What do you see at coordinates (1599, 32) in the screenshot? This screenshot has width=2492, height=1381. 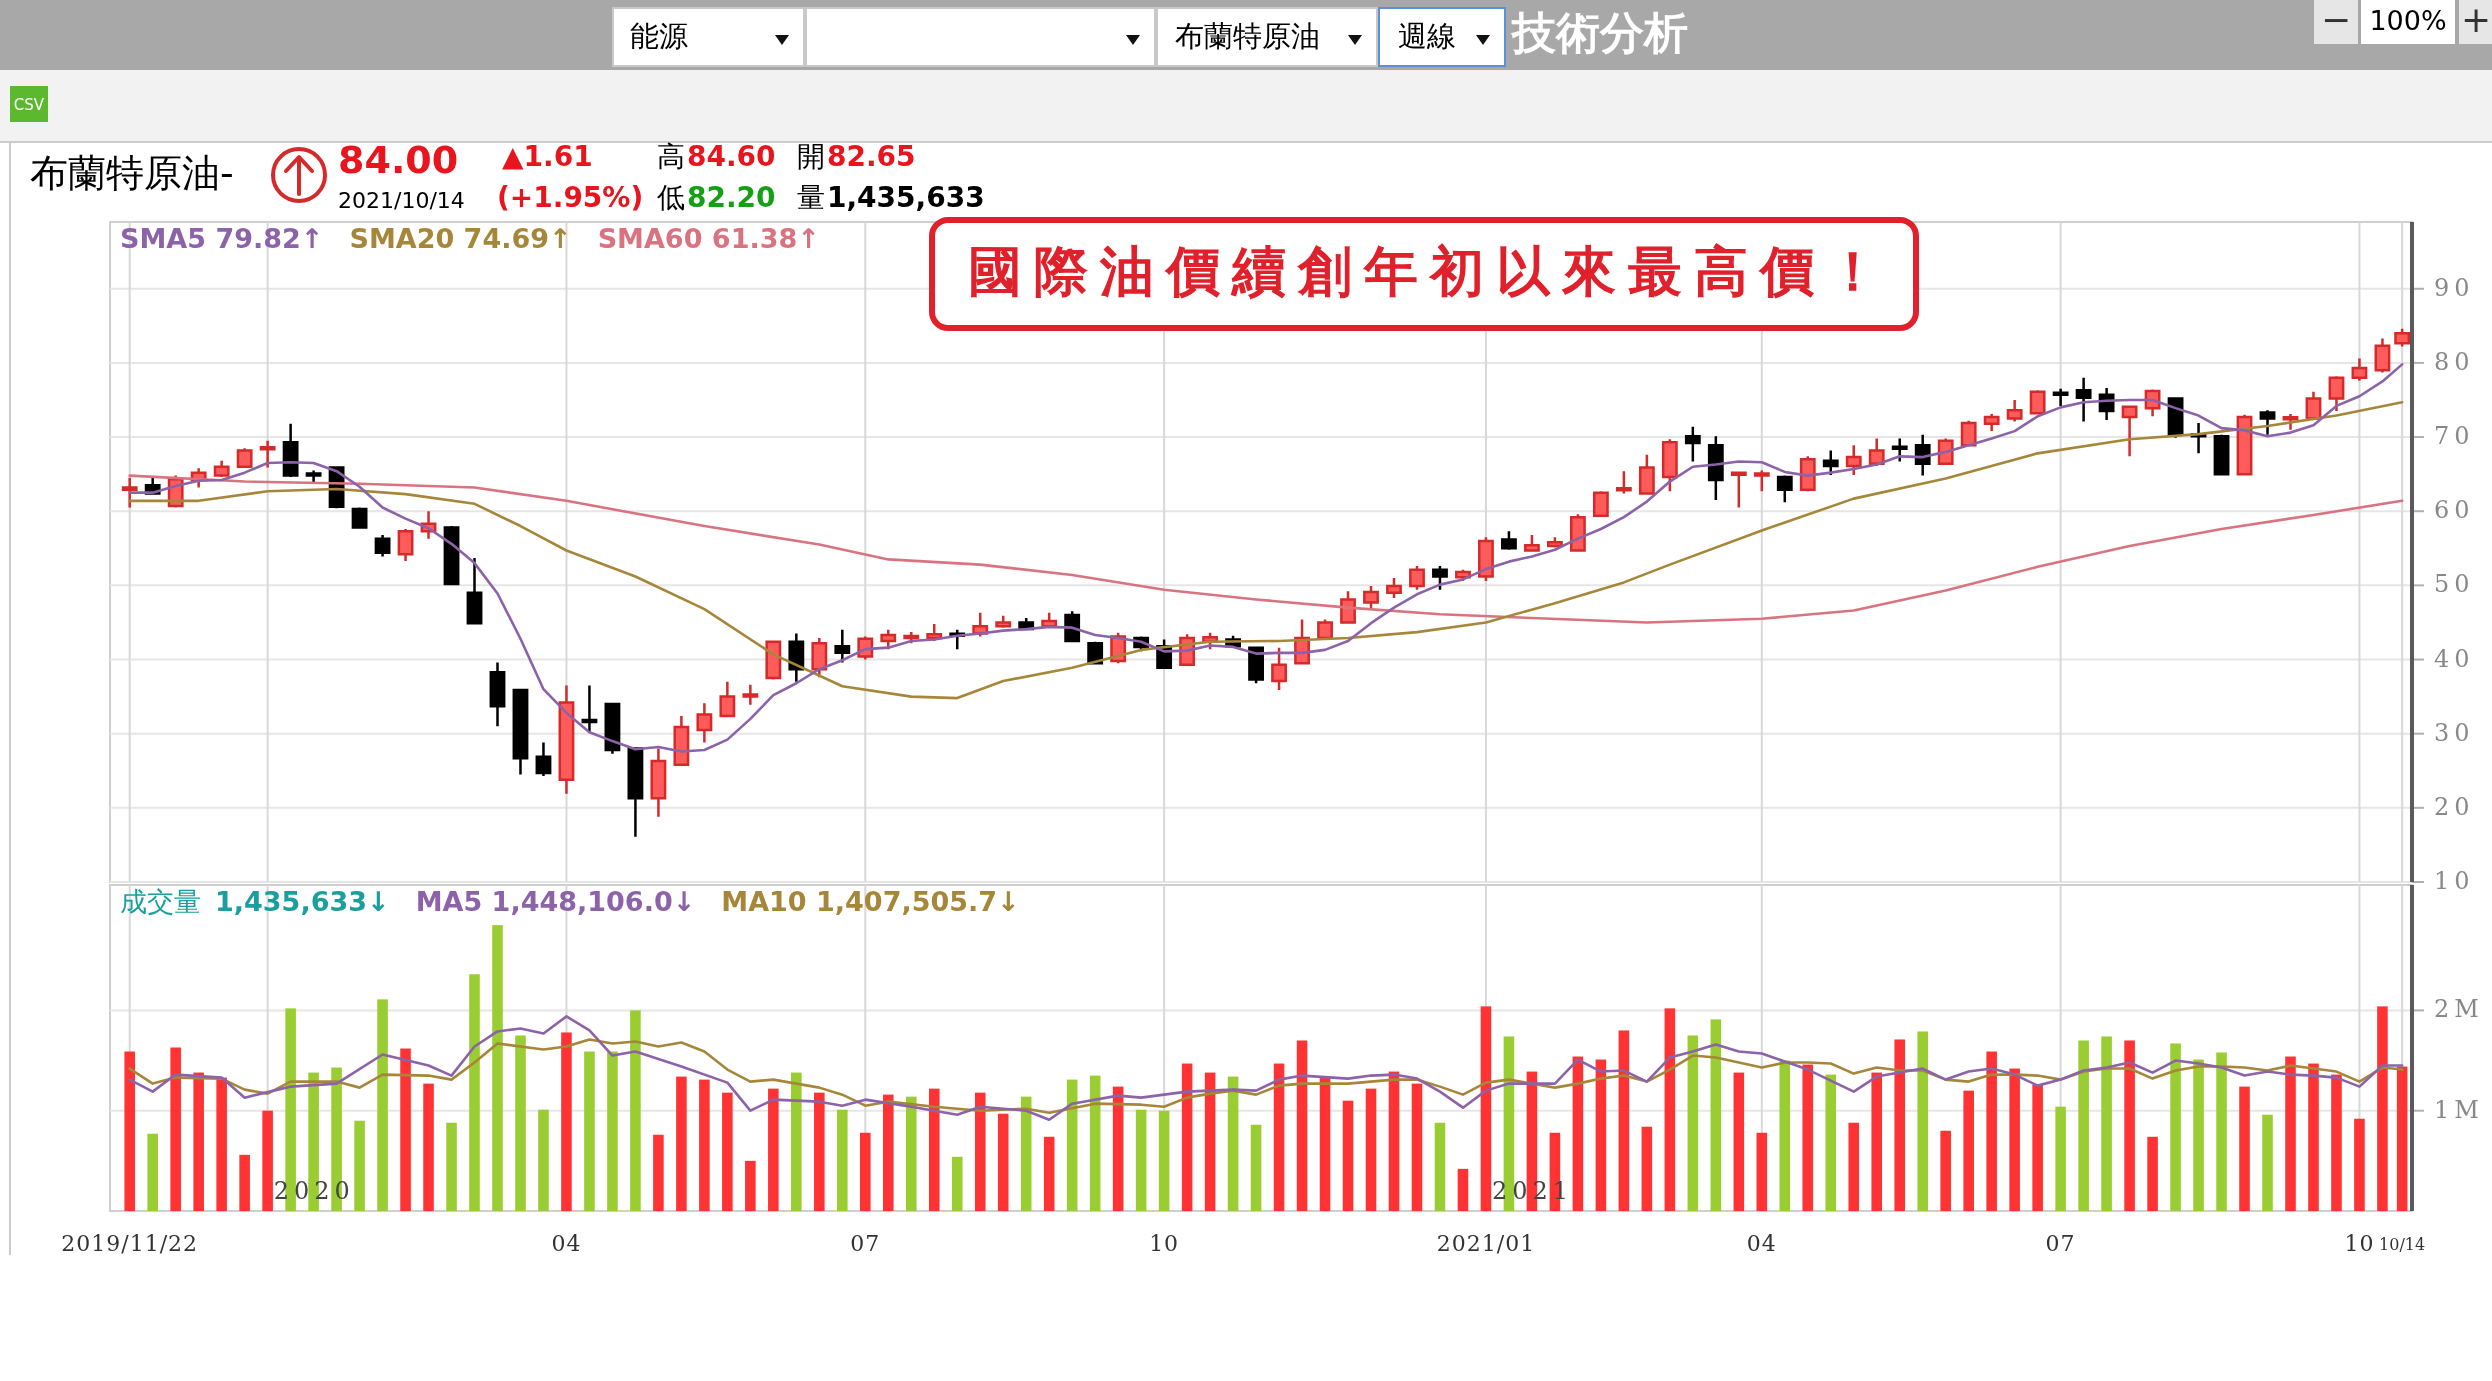 I see `text: 技術分析` at bounding box center [1599, 32].